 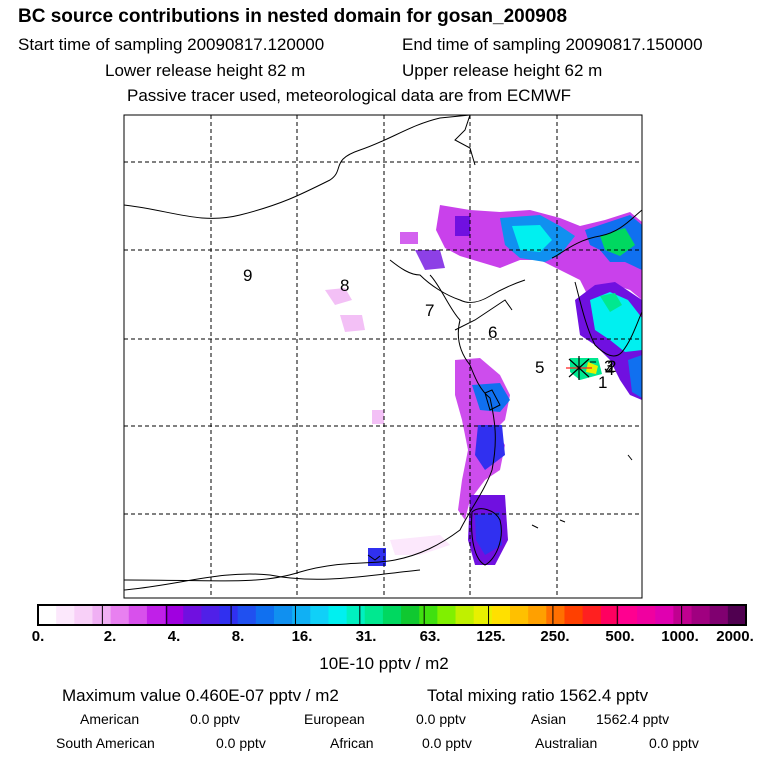 I want to click on south-american-label: South American, so click(x=105, y=743).